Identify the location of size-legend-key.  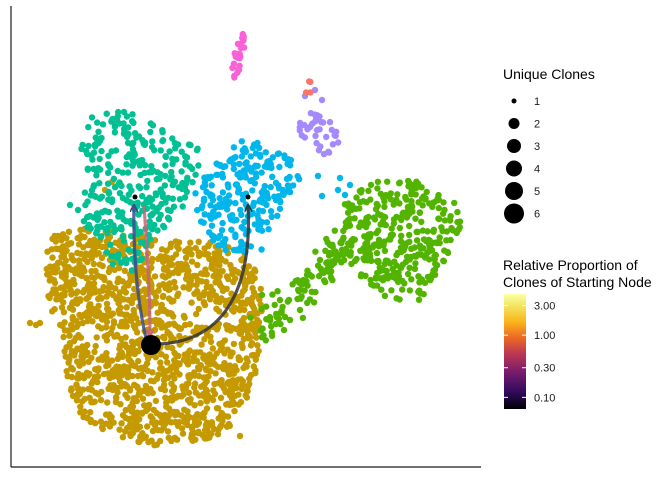
(514, 146).